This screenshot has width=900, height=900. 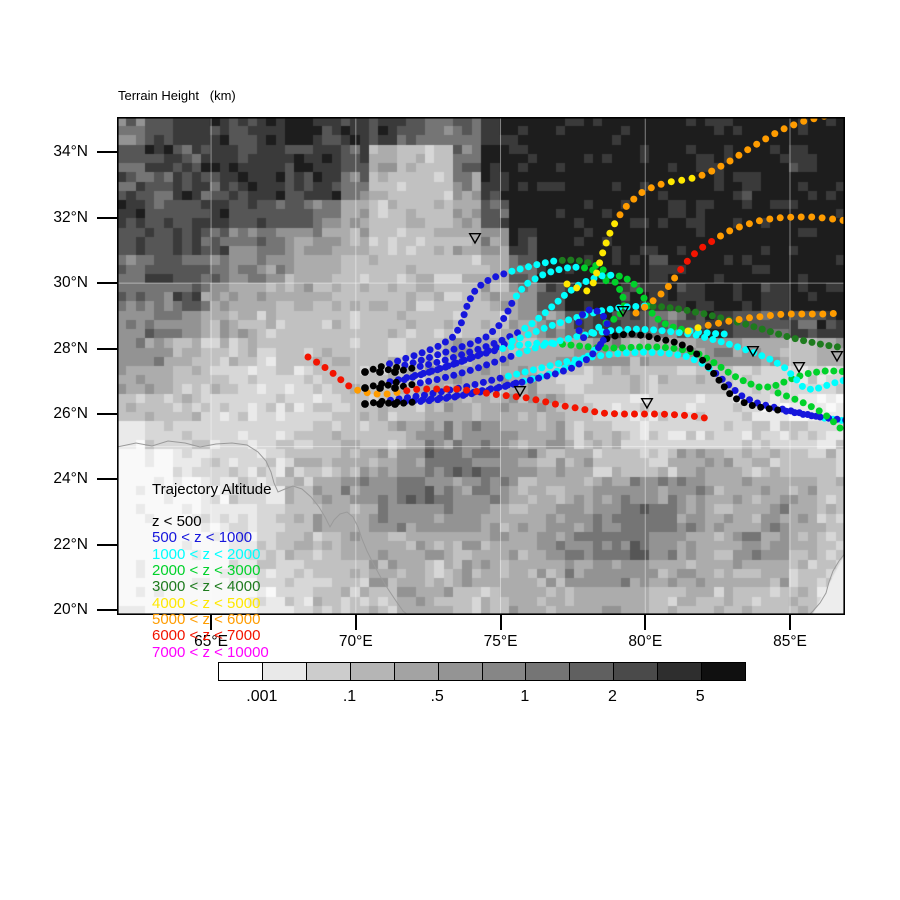 I want to click on y-axis-label: 34°N, so click(x=70, y=152).